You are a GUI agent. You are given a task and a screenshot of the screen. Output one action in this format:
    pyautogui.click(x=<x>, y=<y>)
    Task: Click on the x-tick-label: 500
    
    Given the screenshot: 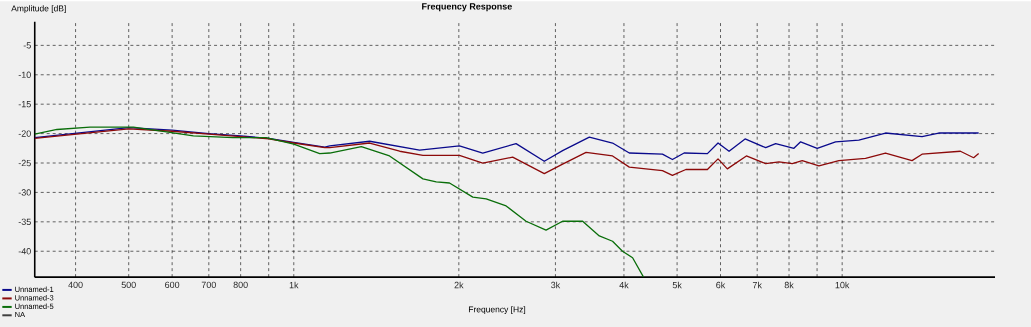 What is the action you would take?
    pyautogui.click(x=128, y=284)
    